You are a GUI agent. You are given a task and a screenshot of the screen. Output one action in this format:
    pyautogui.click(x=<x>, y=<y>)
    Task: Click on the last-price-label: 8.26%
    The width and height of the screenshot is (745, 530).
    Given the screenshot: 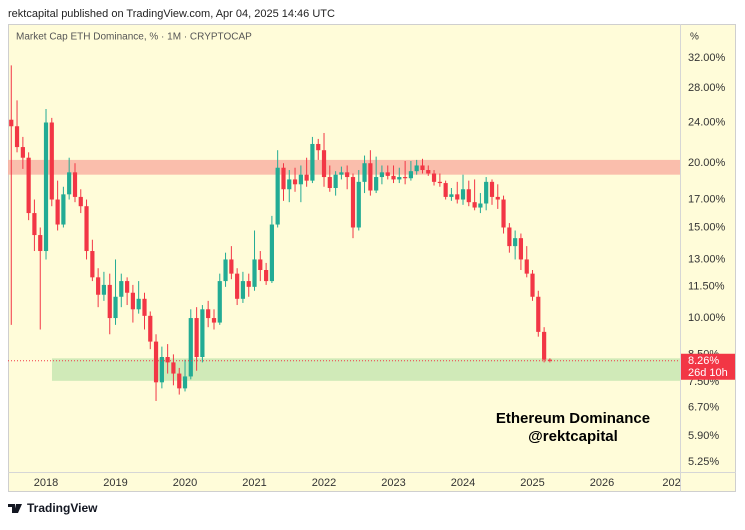 What is the action you would take?
    pyautogui.click(x=703, y=361)
    